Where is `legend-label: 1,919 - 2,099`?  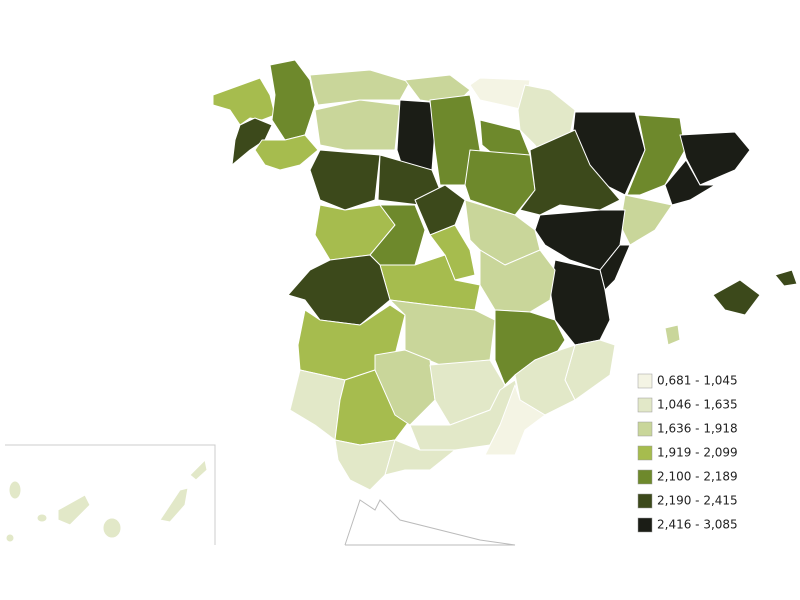
legend-label: 1,919 - 2,099 is located at coordinates (697, 453).